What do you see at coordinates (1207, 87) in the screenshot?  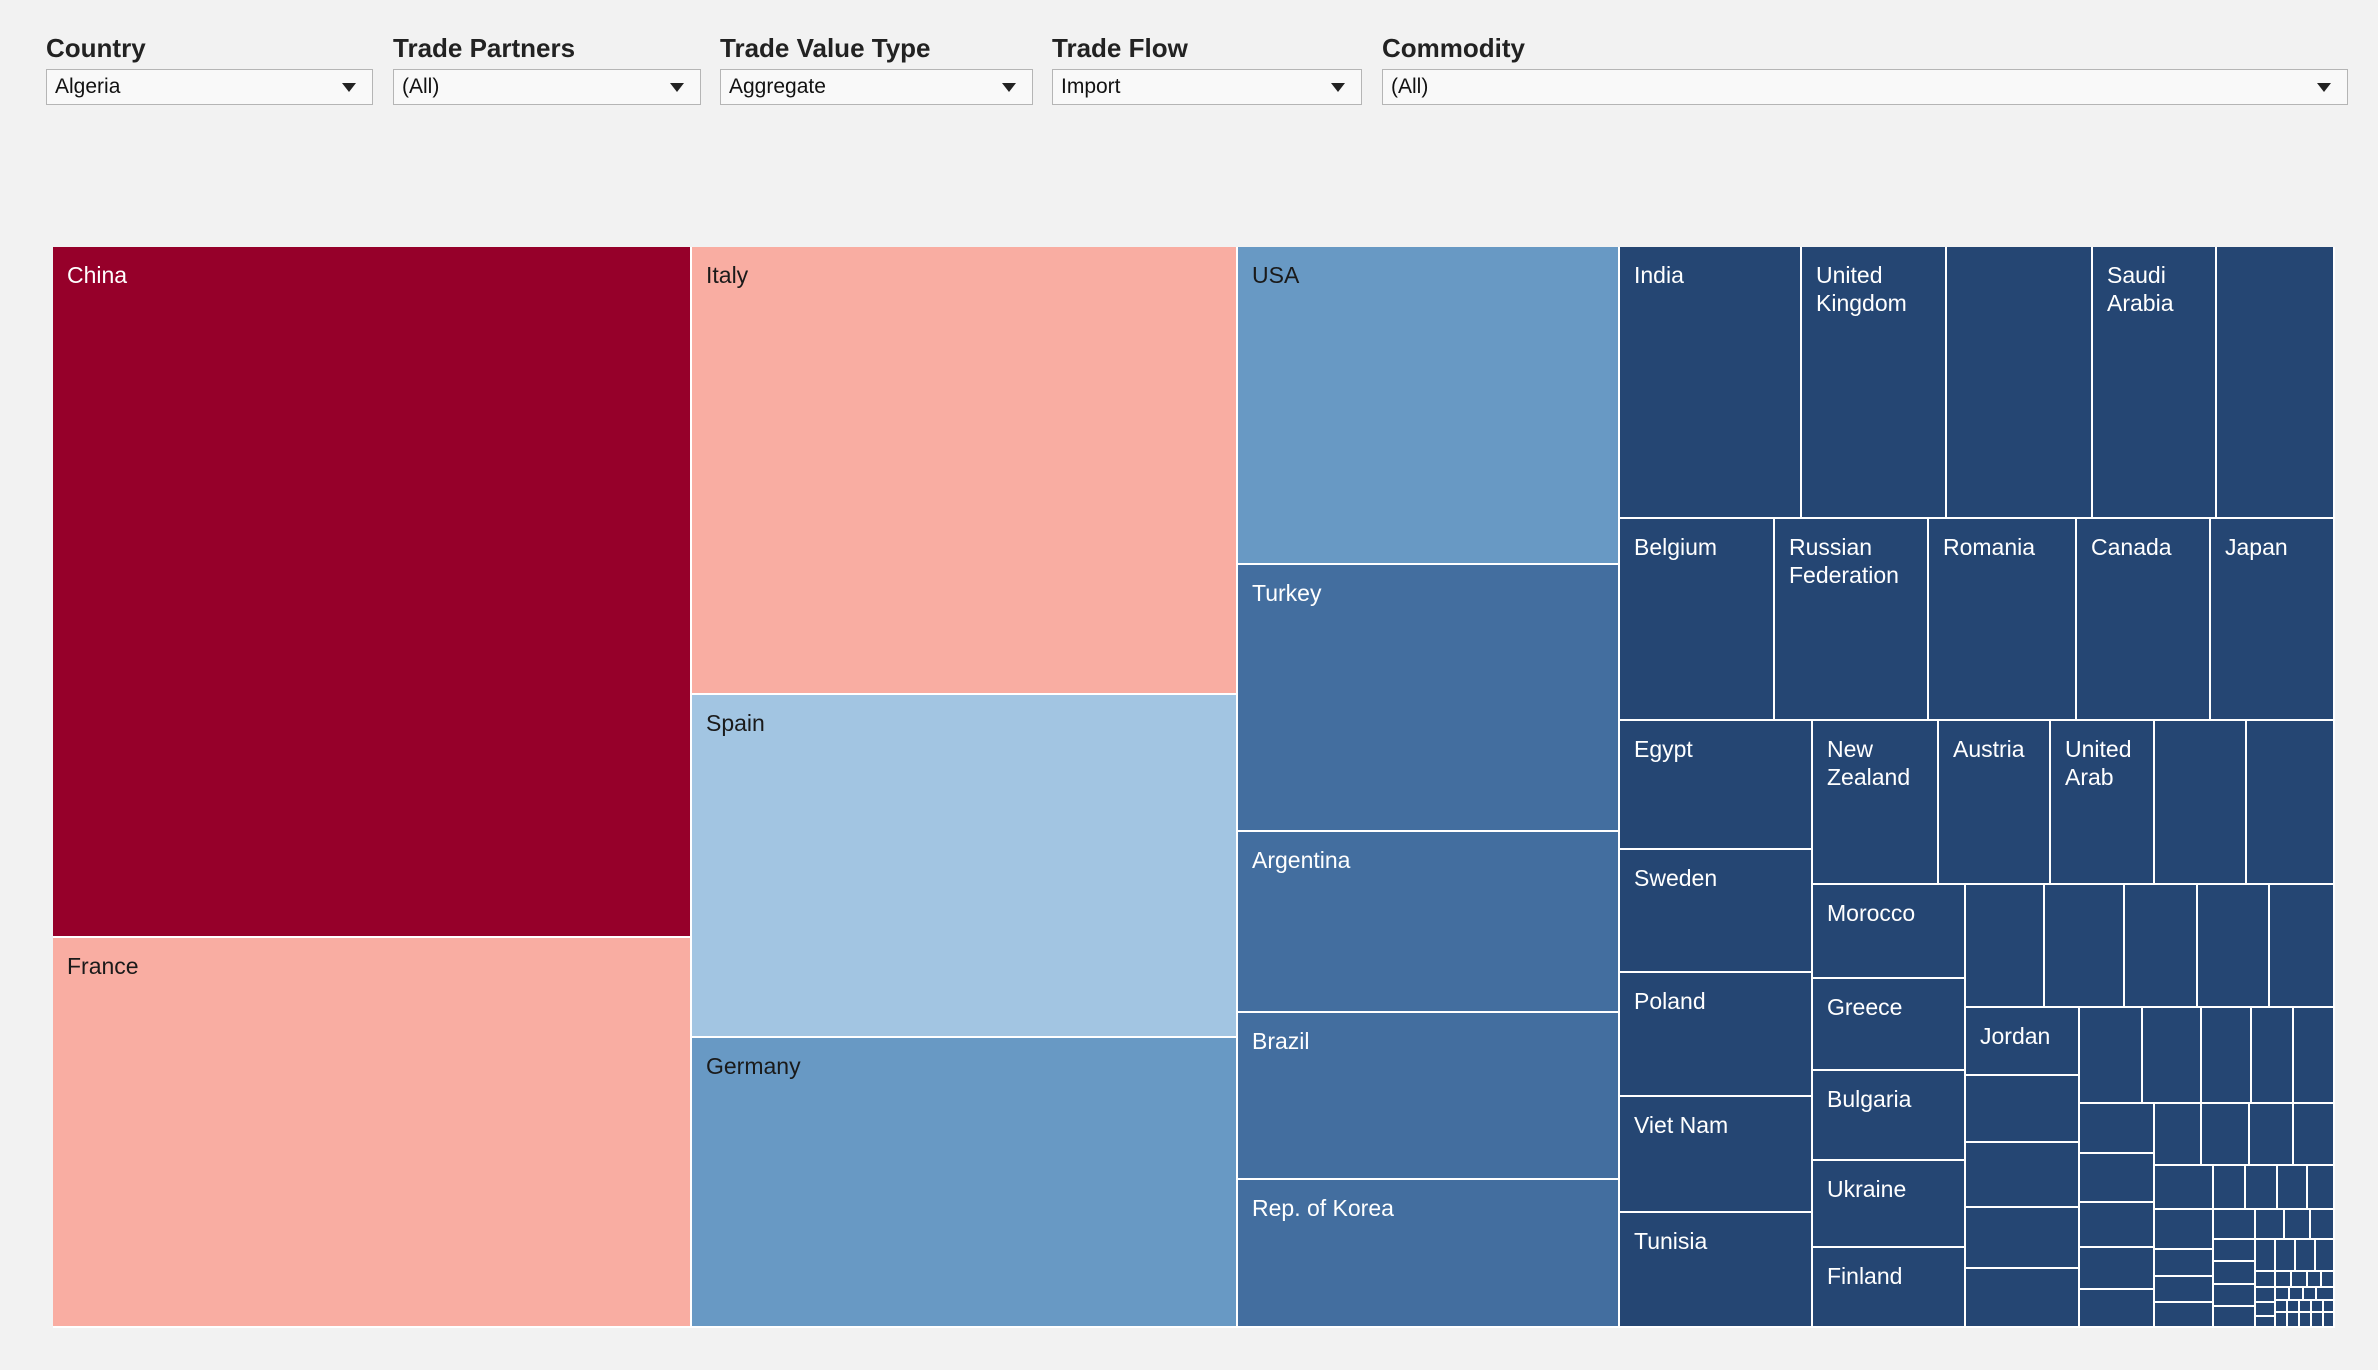 I see `trade-flow-select: Import` at bounding box center [1207, 87].